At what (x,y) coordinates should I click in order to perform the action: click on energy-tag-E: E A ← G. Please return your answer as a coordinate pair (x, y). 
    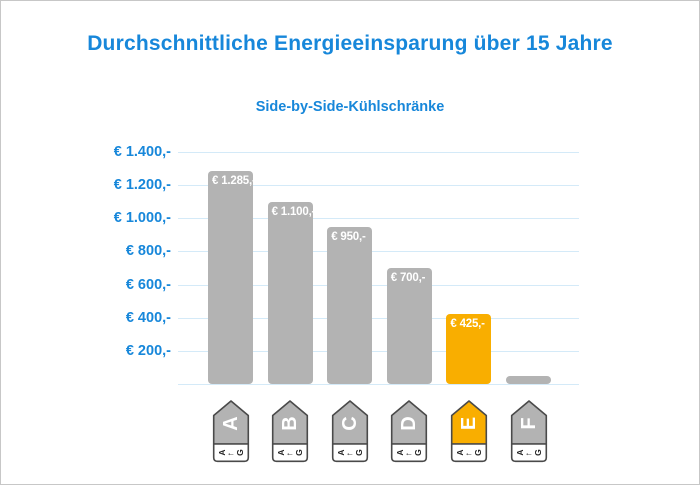
    Looking at the image, I should click on (469, 431).